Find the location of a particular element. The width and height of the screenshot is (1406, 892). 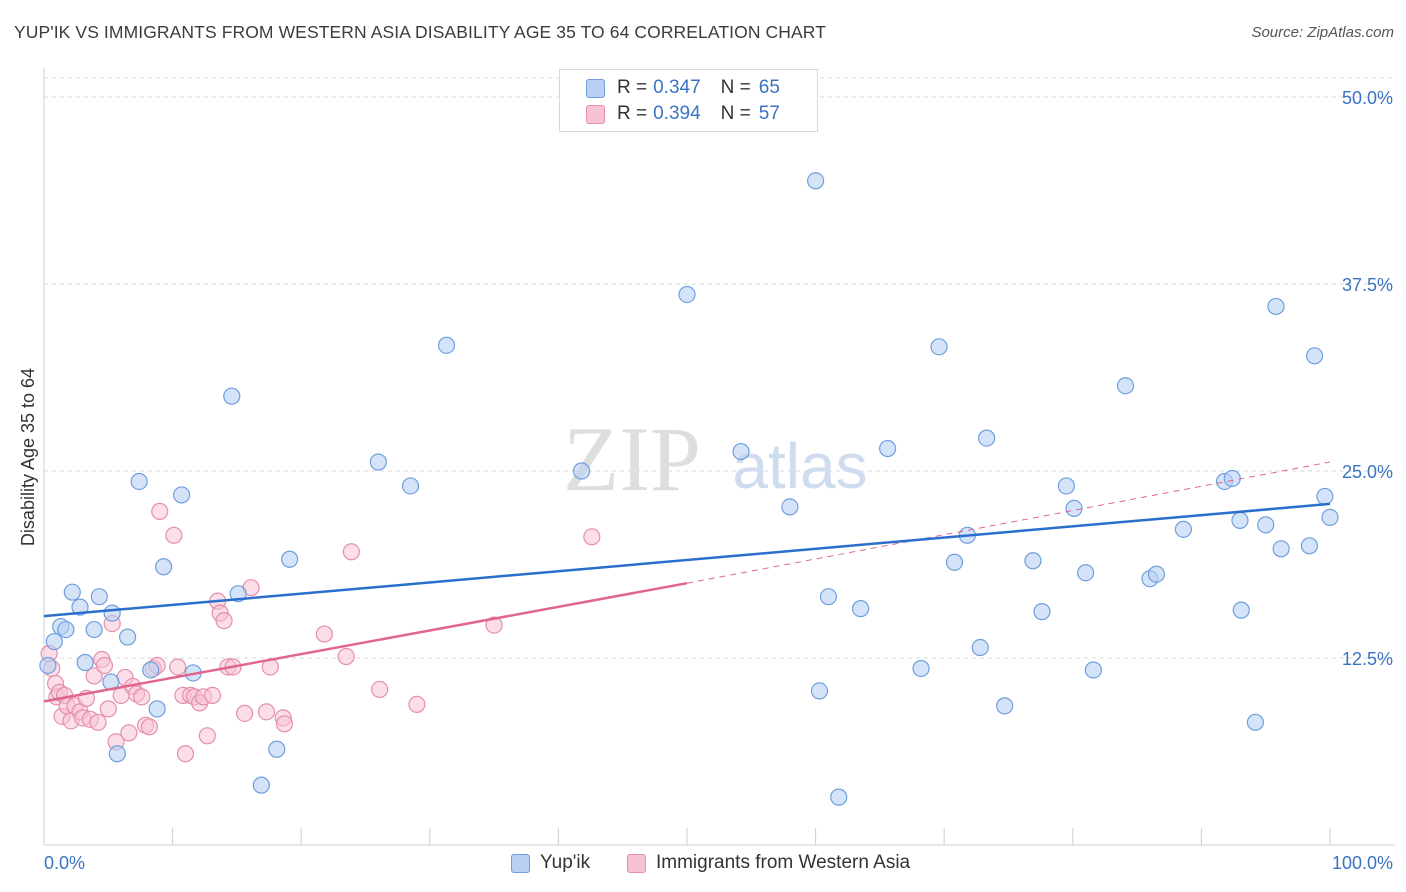

legend-n-value: 65 is located at coordinates (769, 87).